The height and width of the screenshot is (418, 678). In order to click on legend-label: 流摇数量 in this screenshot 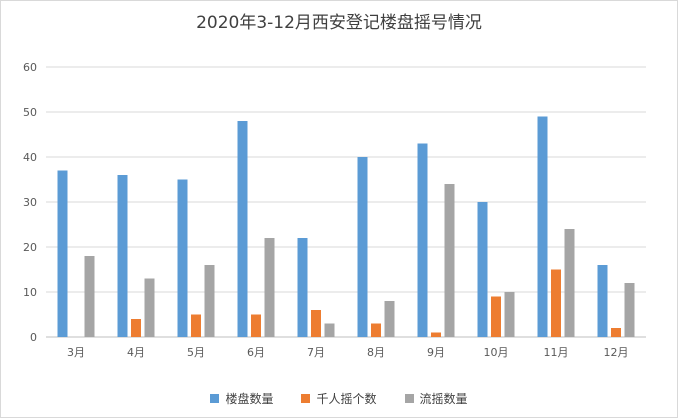, I will do `click(443, 399)`.